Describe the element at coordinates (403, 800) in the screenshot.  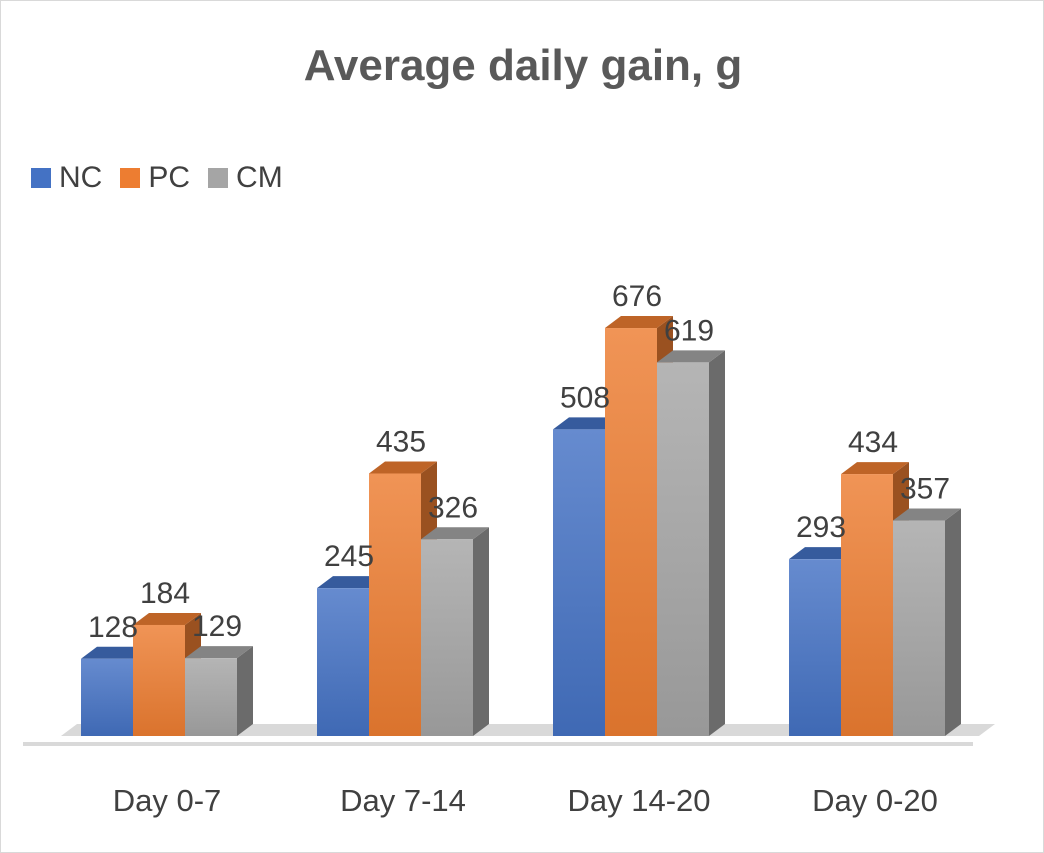
I see `category-label-1: Day 7-14` at that location.